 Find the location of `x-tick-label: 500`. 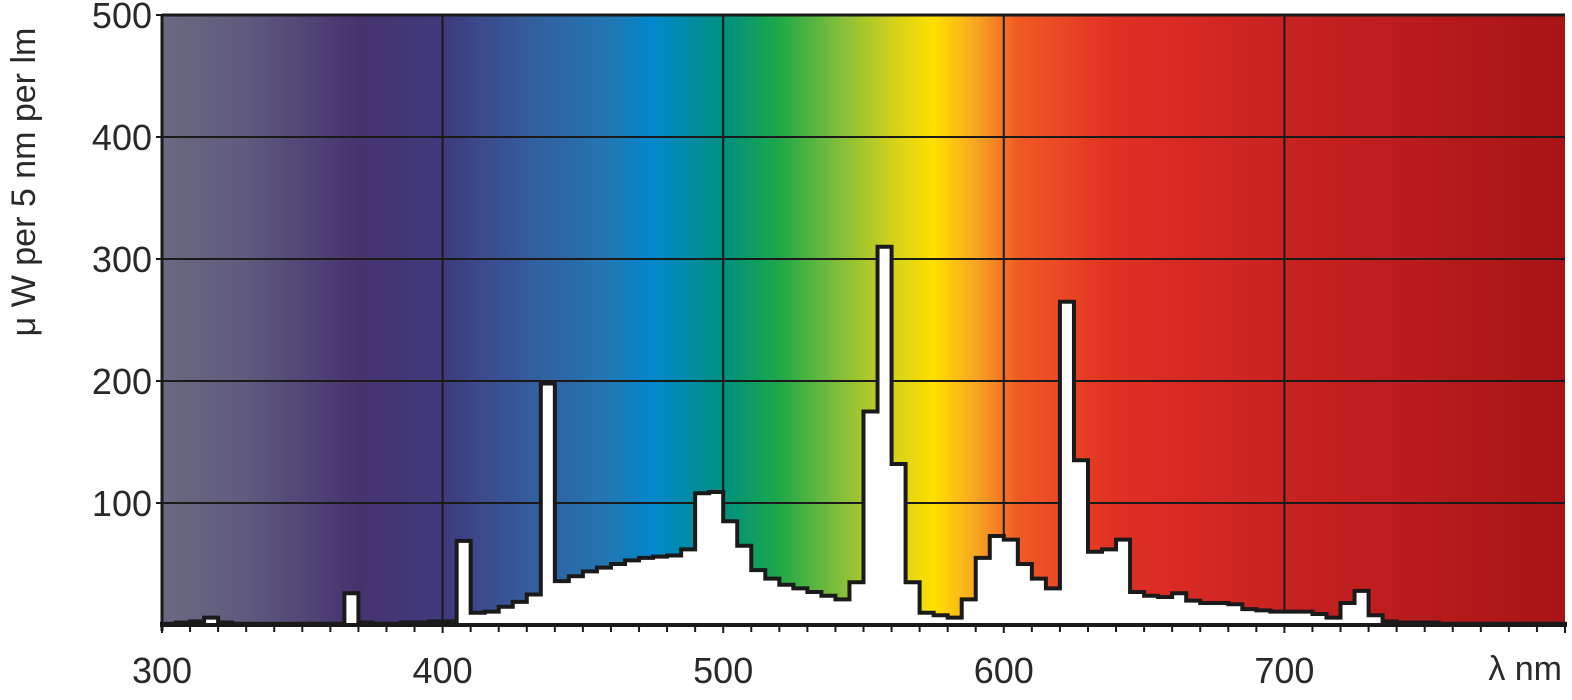

x-tick-label: 500 is located at coordinates (723, 670).